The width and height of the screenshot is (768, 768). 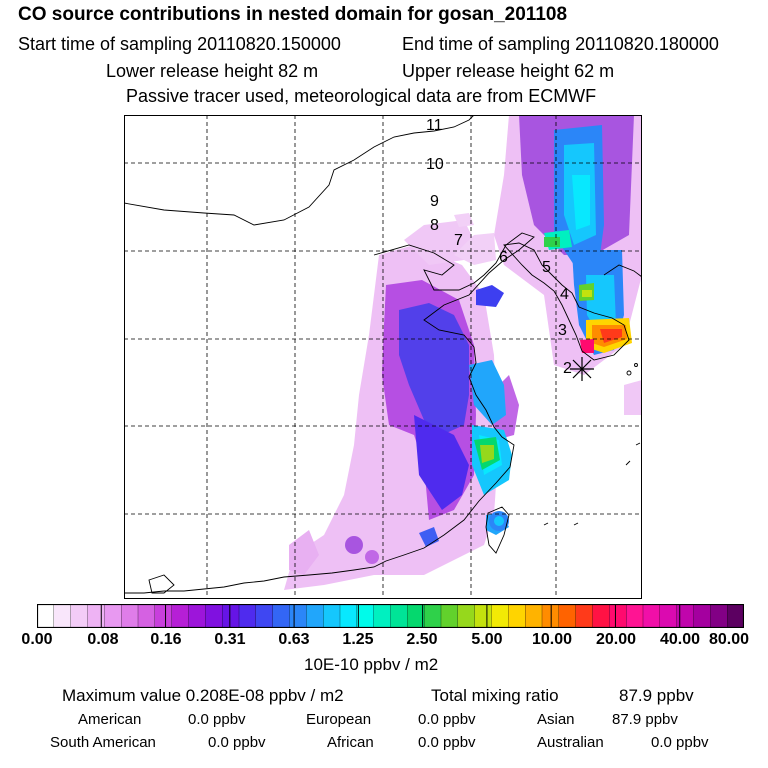 What do you see at coordinates (371, 664) in the screenshot?
I see `colorbar-unit: 10E-10 ppbv / m2` at bounding box center [371, 664].